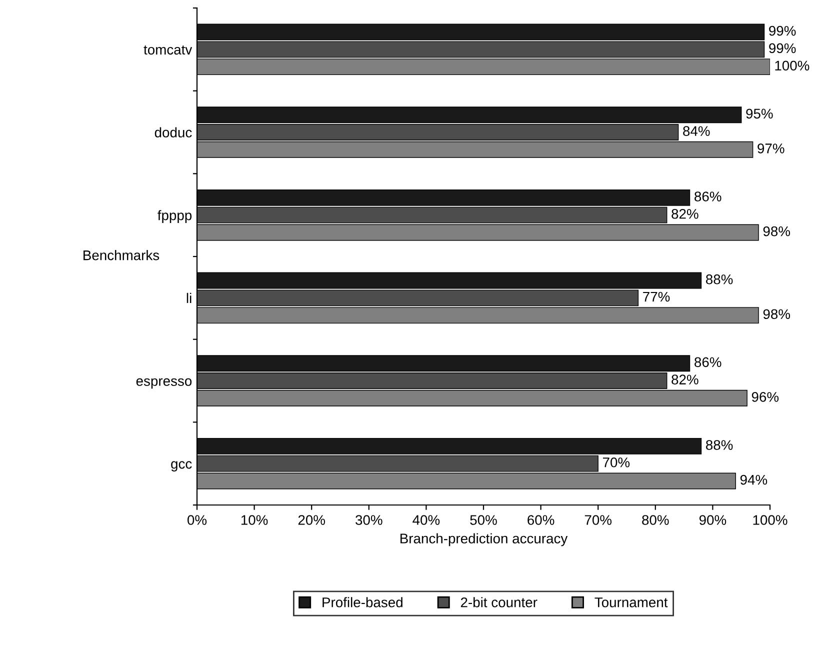 The height and width of the screenshot is (652, 826). Describe the element at coordinates (426, 520) in the screenshot. I see `x-tick-label: 40%` at that location.